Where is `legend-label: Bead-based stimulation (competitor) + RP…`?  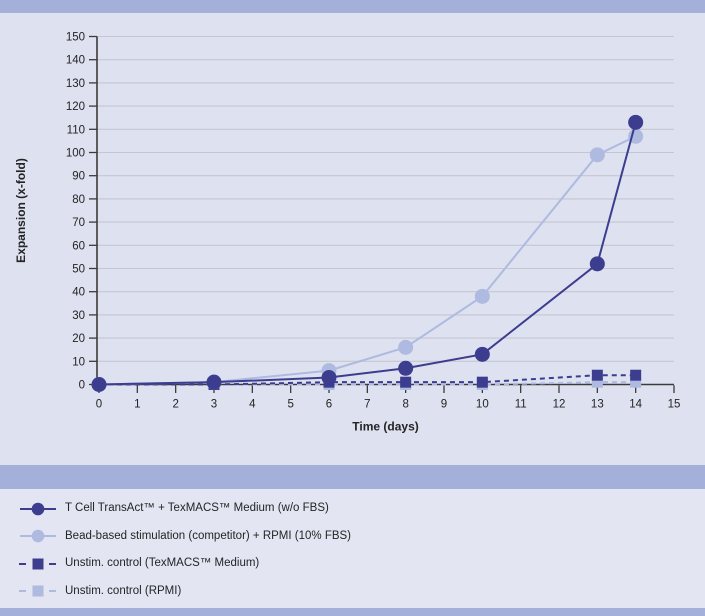
legend-label: Bead-based stimulation (competitor) + RP… is located at coordinates (208, 535).